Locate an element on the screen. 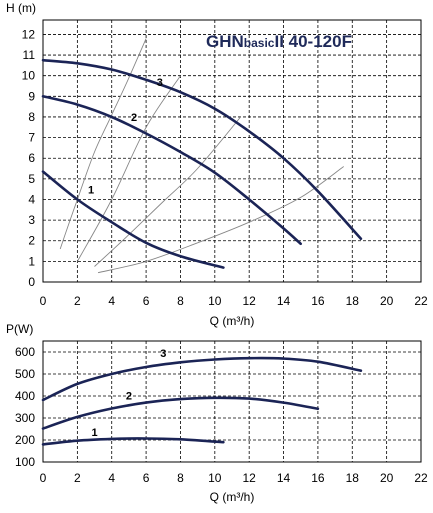 The height and width of the screenshot is (513, 433). chart-1-series-1-label: 1 is located at coordinates (94, 433).